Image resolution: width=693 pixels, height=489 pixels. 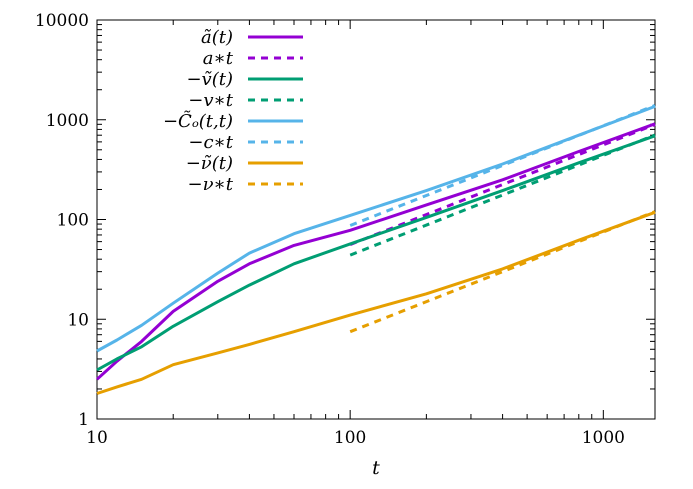 I want to click on x-axis-label: t, so click(x=376, y=468).